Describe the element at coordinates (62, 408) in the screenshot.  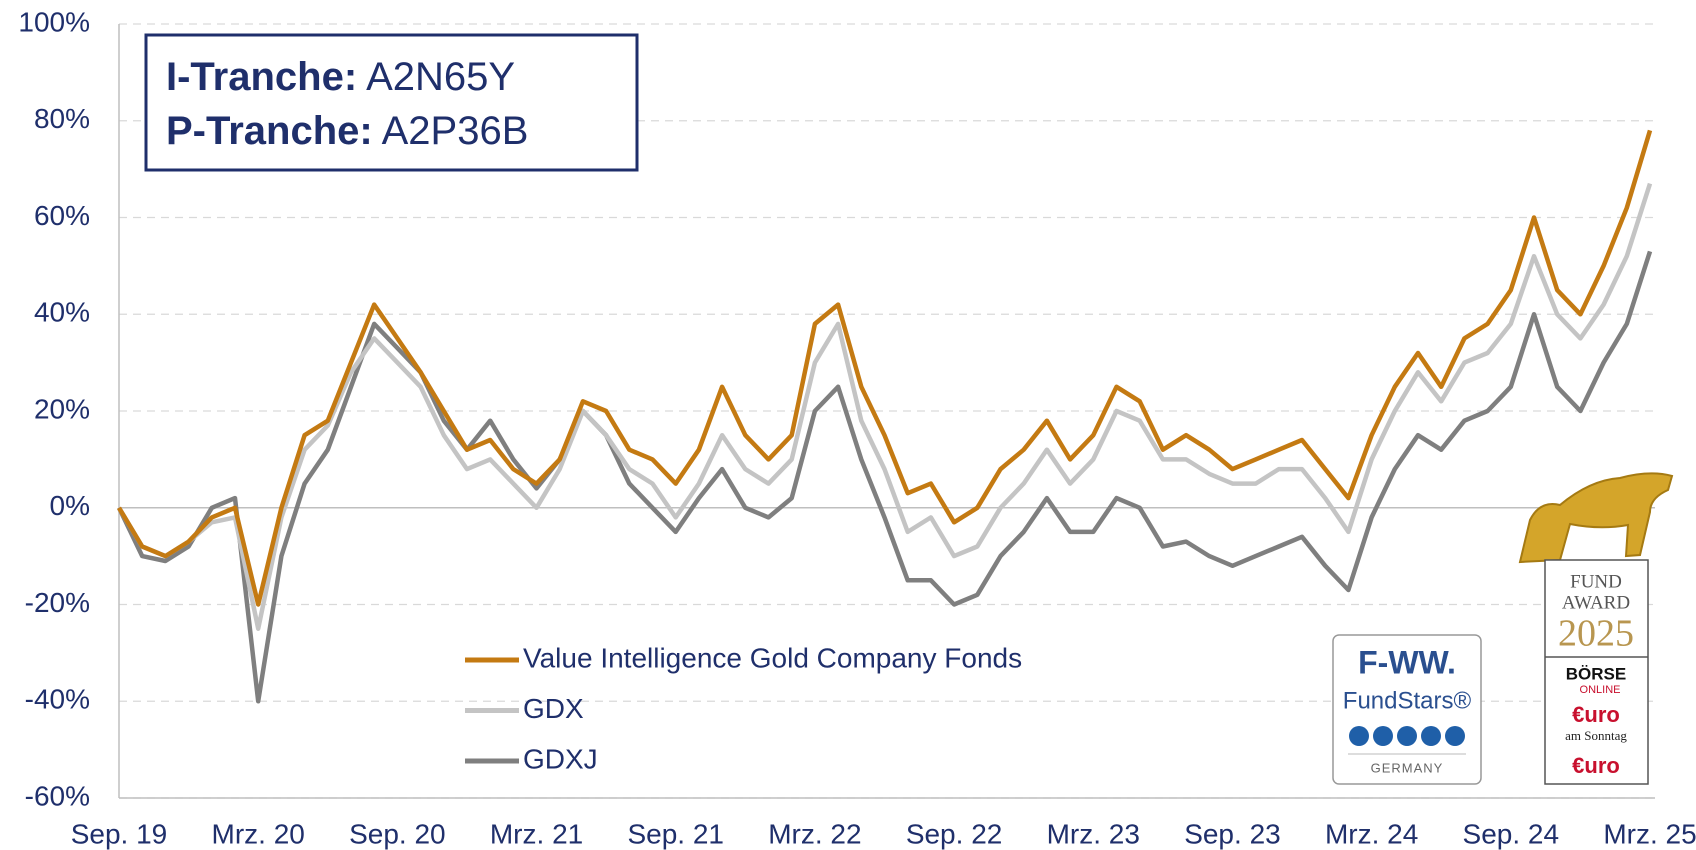
I see `y-tick-label: 20%` at that location.